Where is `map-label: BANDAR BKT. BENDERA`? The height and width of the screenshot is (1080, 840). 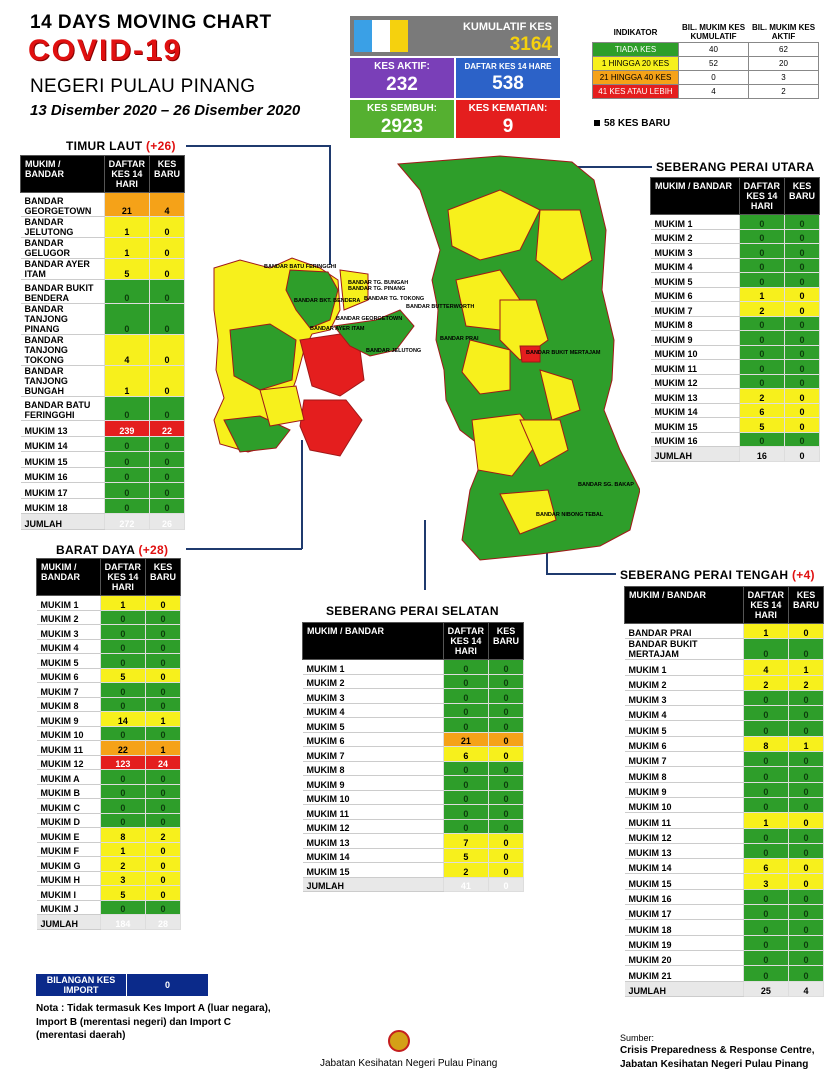 map-label: BANDAR BKT. BENDERA is located at coordinates (327, 301).